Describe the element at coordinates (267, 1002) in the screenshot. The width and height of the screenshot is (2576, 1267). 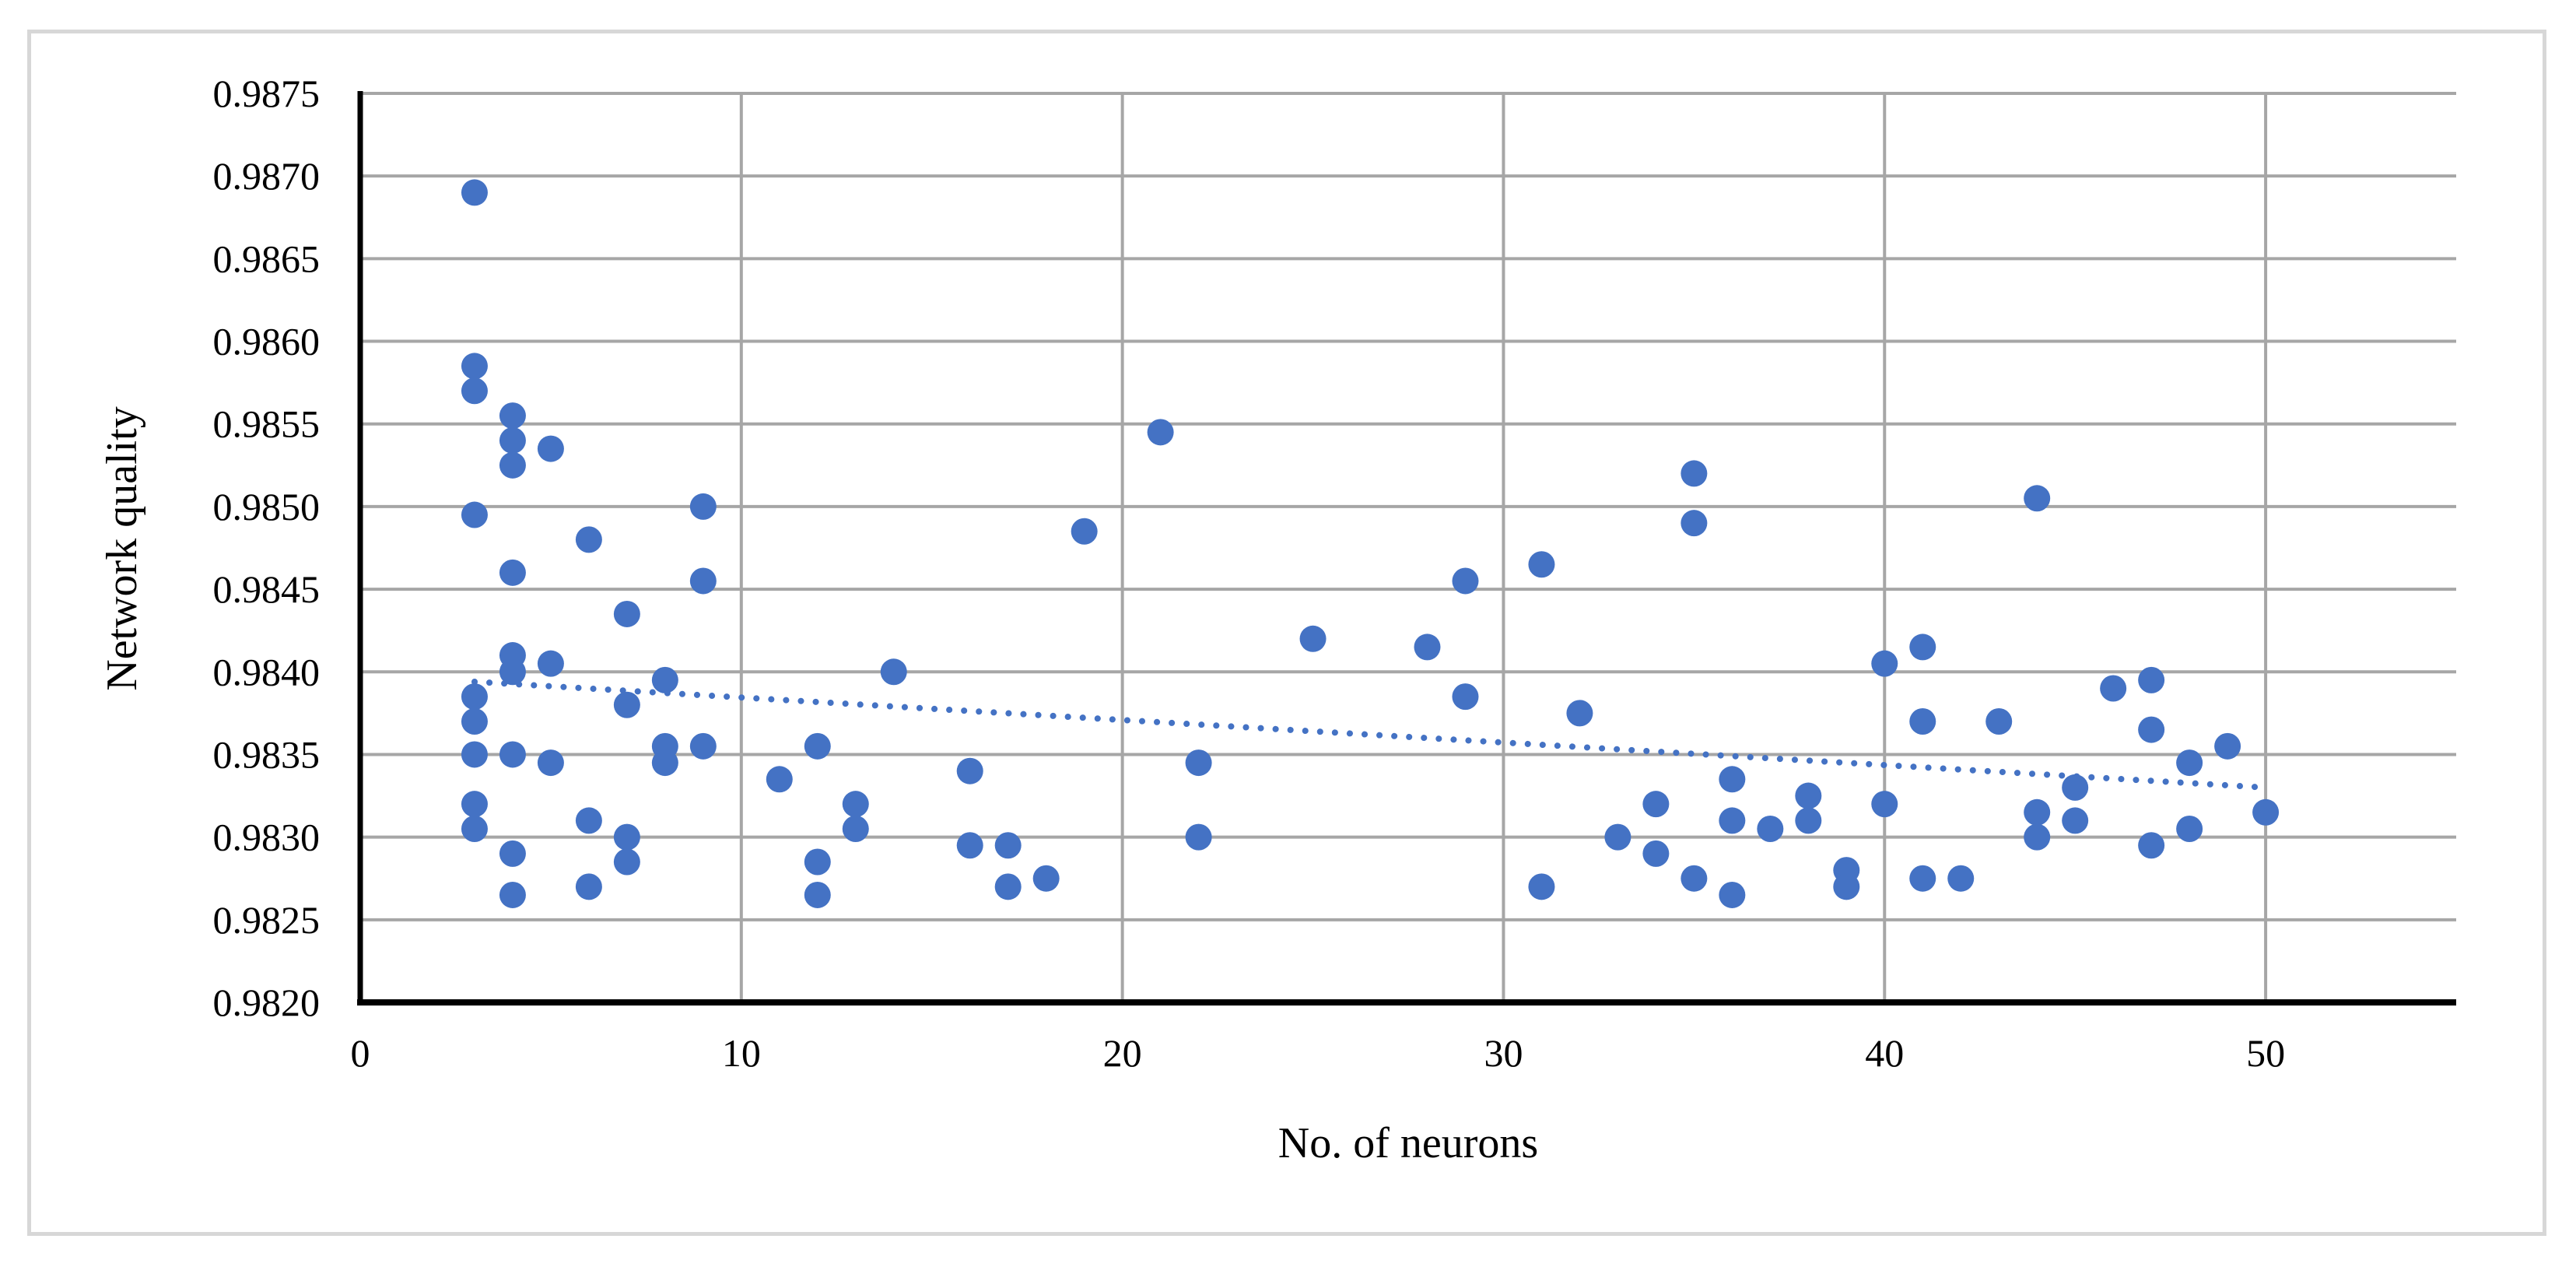
I see `y-tick-label: 0.9820` at that location.